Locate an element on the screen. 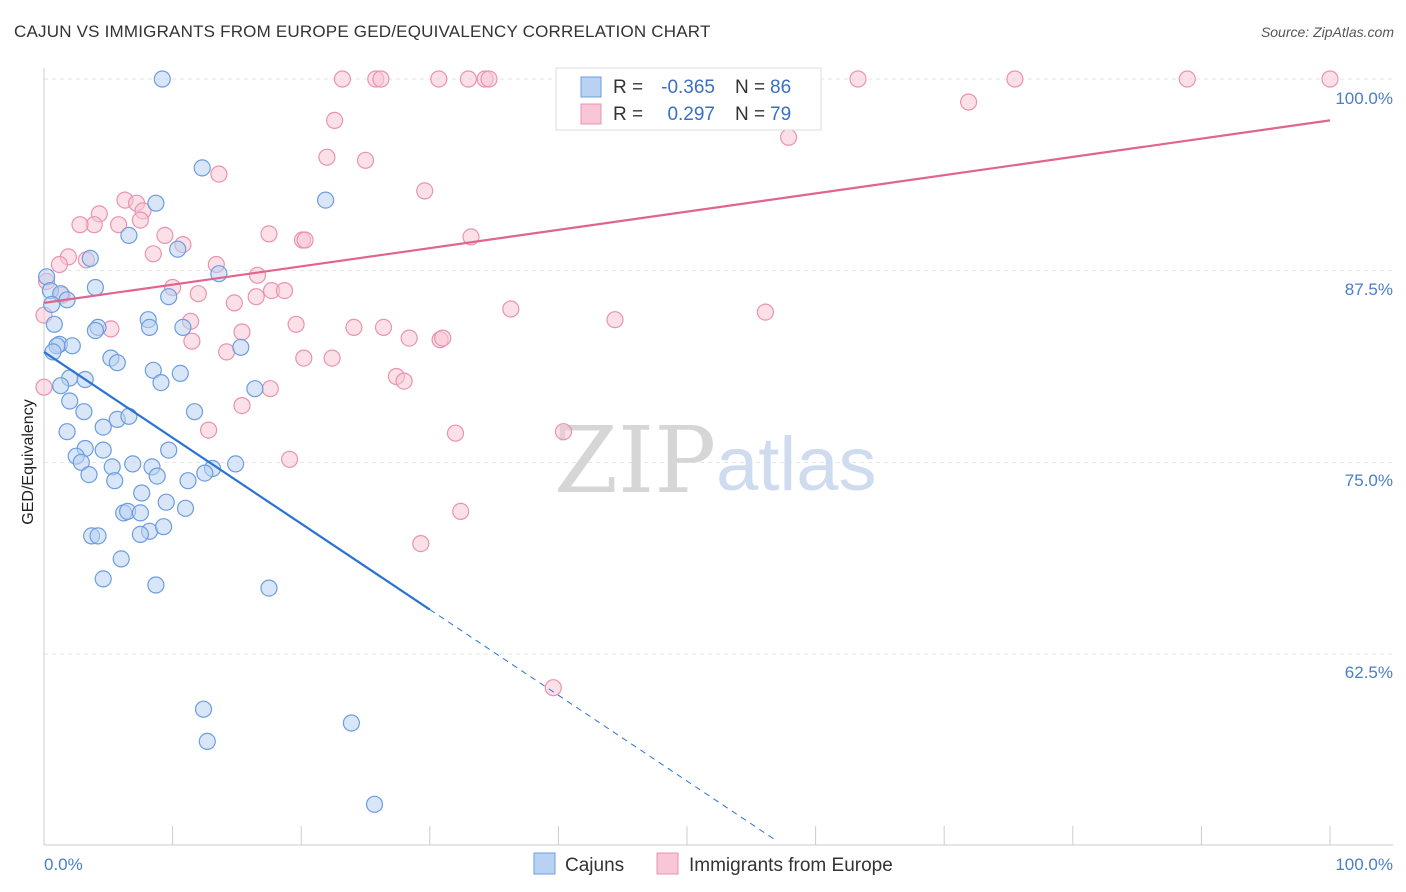 This screenshot has height=892, width=1406. legend-swatch-immigrants is located at coordinates (591, 114).